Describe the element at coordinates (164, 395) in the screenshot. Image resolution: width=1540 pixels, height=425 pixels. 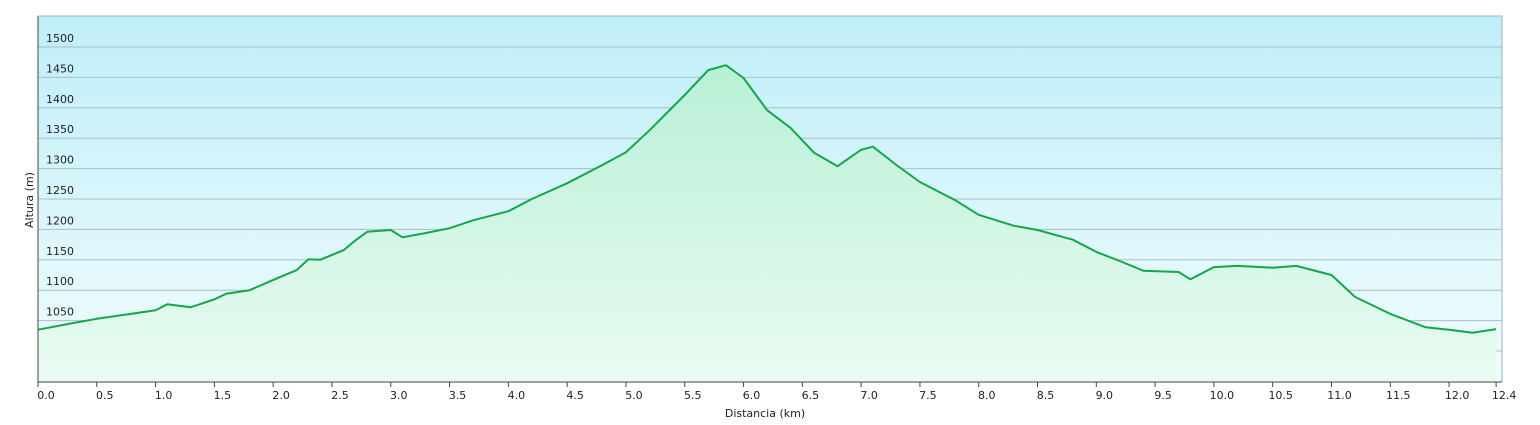
I see `x-tick-label: 1.0` at that location.